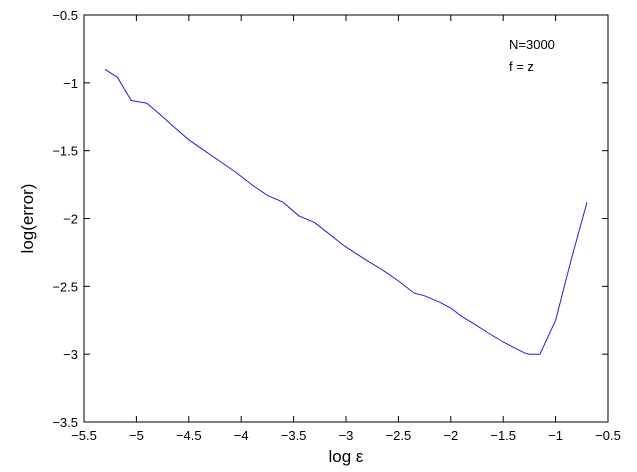 The width and height of the screenshot is (637, 472). What do you see at coordinates (608, 435) in the screenshot?
I see `x-tick-label: −0.5` at bounding box center [608, 435].